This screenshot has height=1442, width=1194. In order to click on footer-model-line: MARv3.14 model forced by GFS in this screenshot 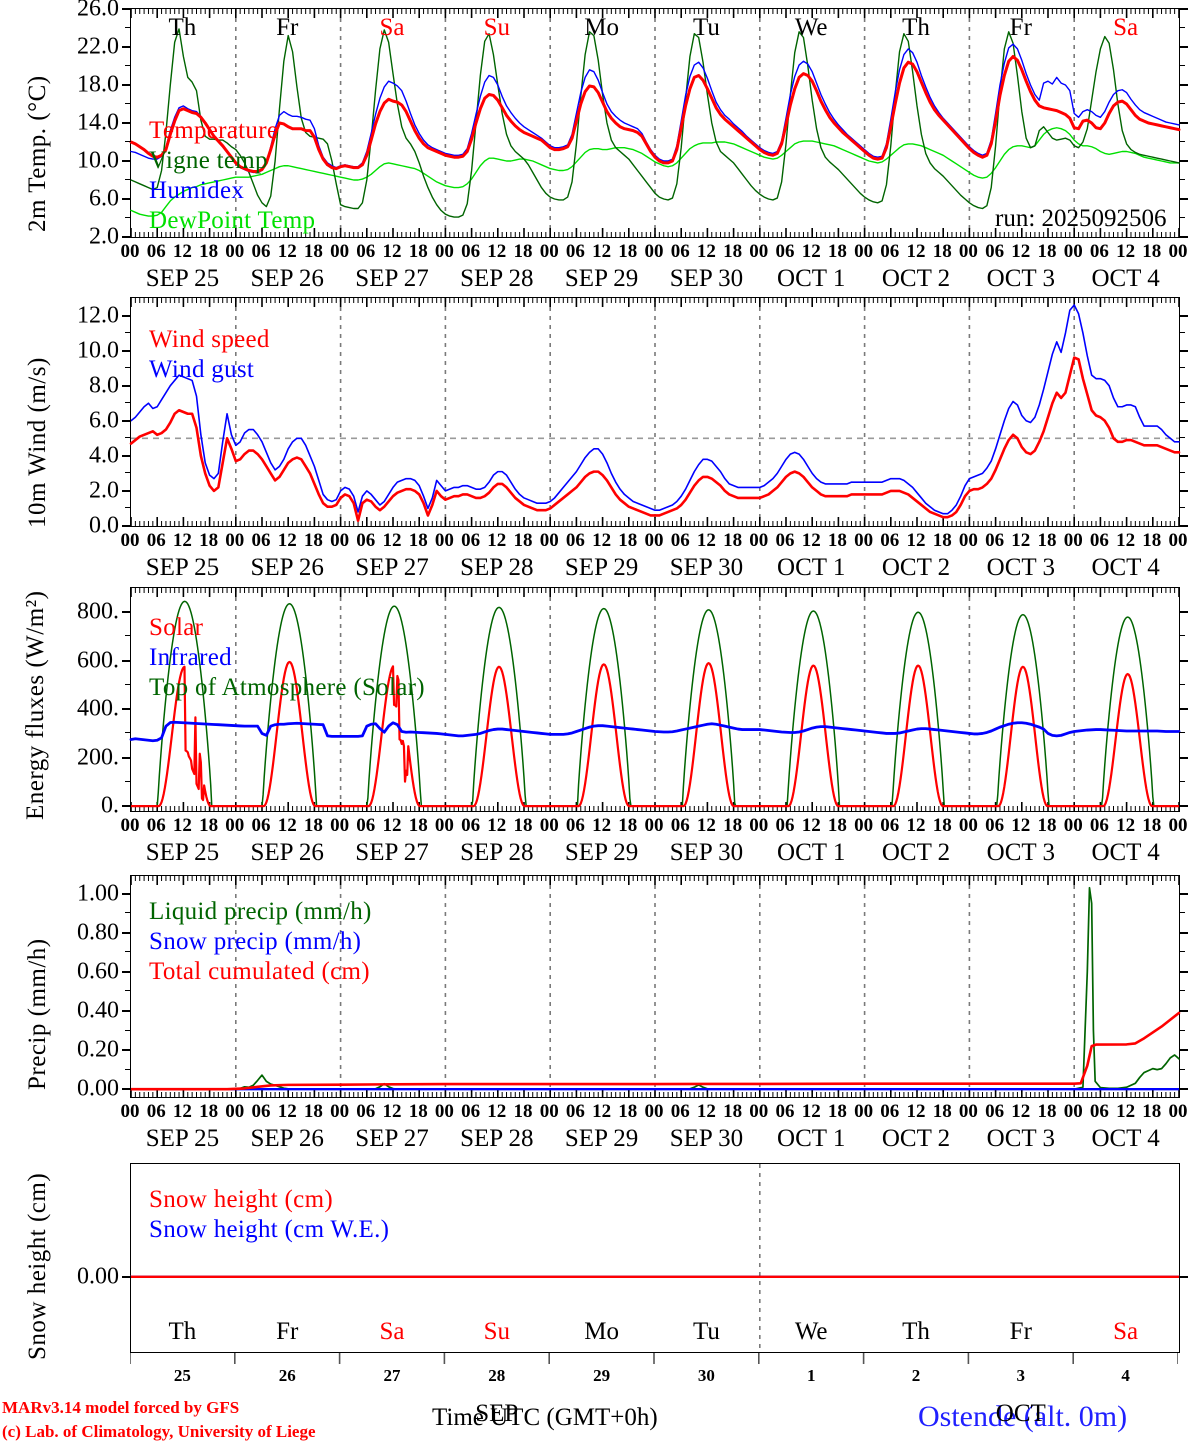, I will do `click(121, 1407)`.